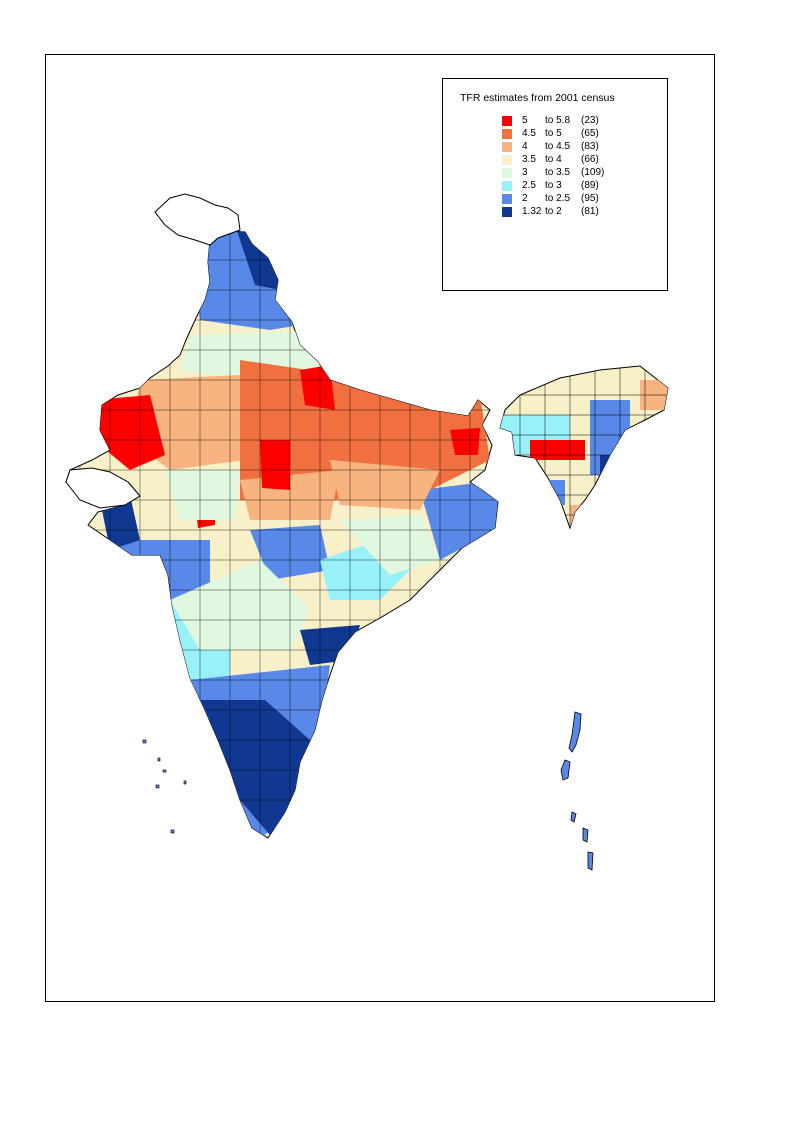  I want to click on legend-title: TFR estimates from 2001 census, so click(537, 98).